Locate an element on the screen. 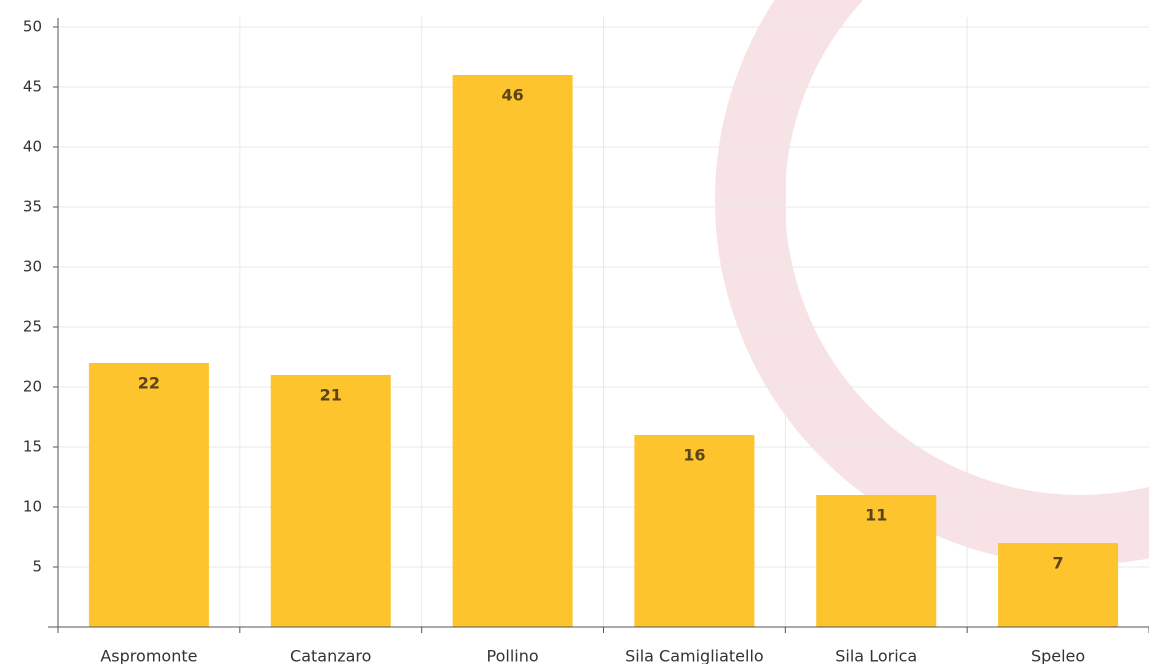 The width and height of the screenshot is (1149, 664). y-tick-label: 20 is located at coordinates (32, 387).